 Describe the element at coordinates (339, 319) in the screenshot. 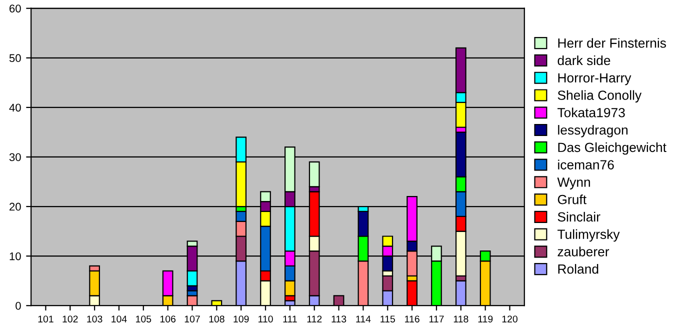

I see `x-tick-label: 113` at that location.